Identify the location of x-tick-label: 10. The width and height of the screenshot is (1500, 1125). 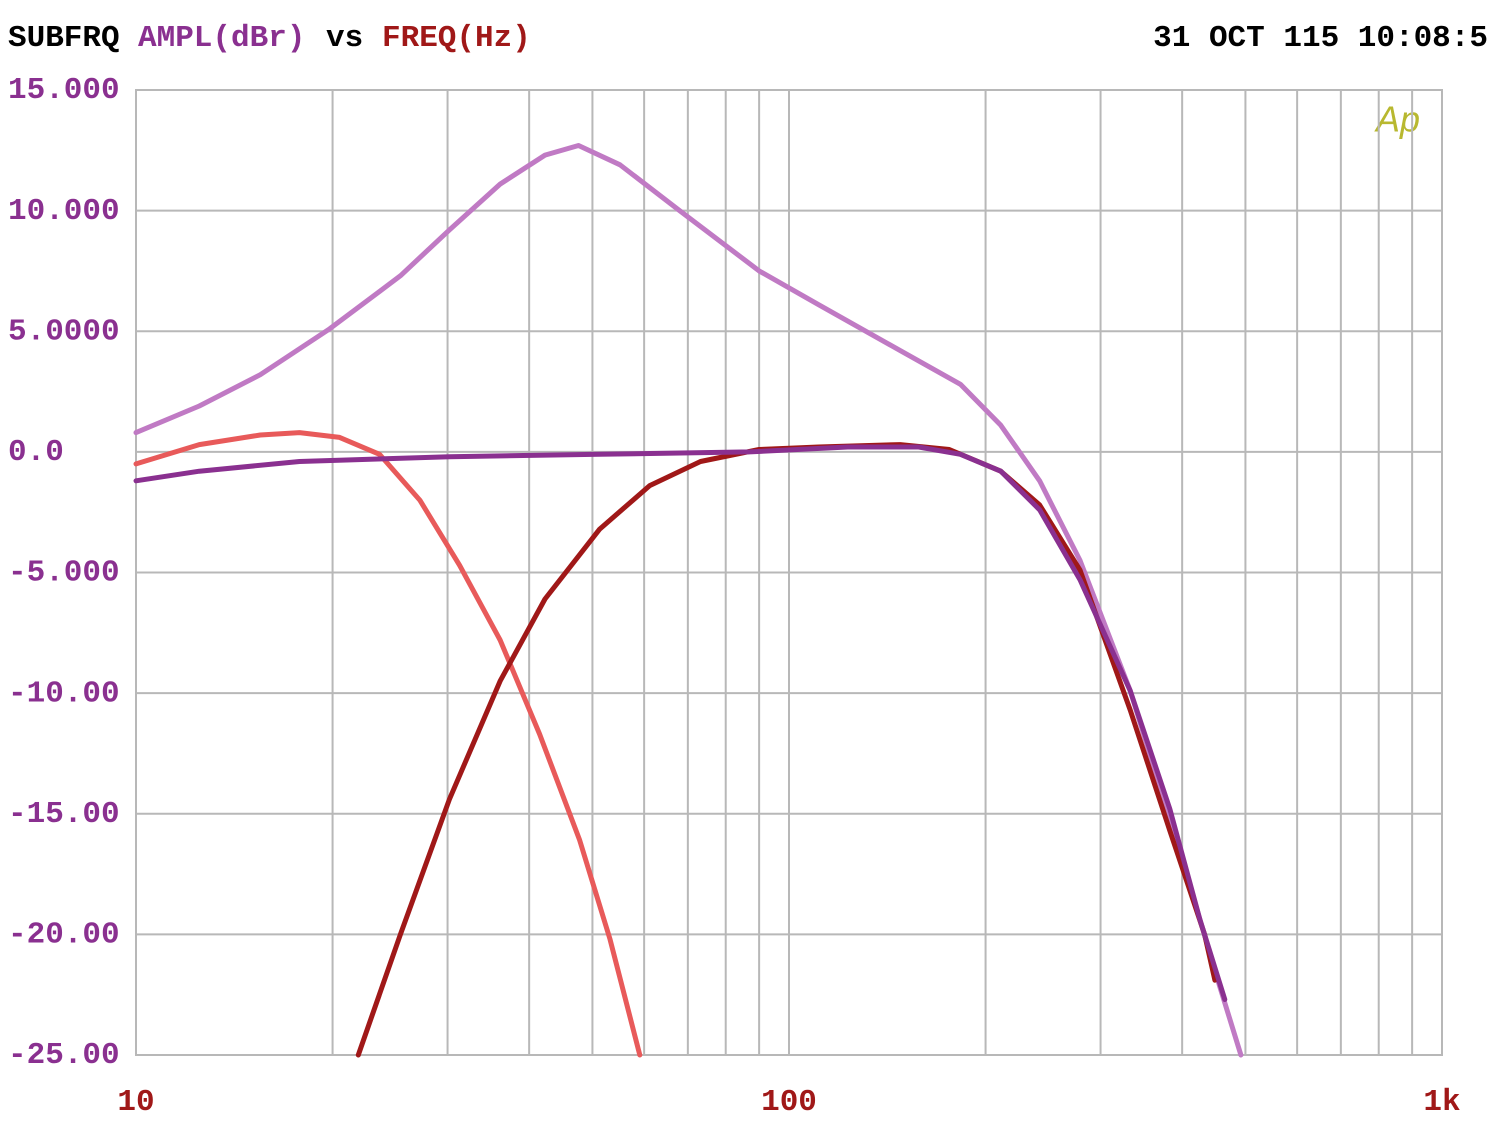
(135, 1102).